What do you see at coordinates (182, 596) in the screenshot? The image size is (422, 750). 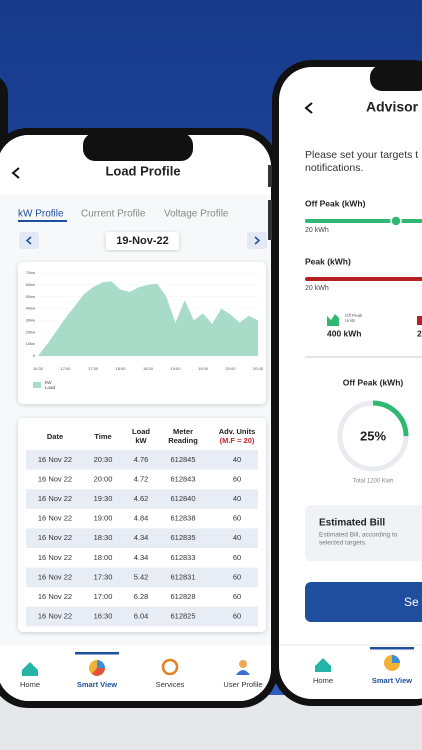 I see `table-cell: 612828` at bounding box center [182, 596].